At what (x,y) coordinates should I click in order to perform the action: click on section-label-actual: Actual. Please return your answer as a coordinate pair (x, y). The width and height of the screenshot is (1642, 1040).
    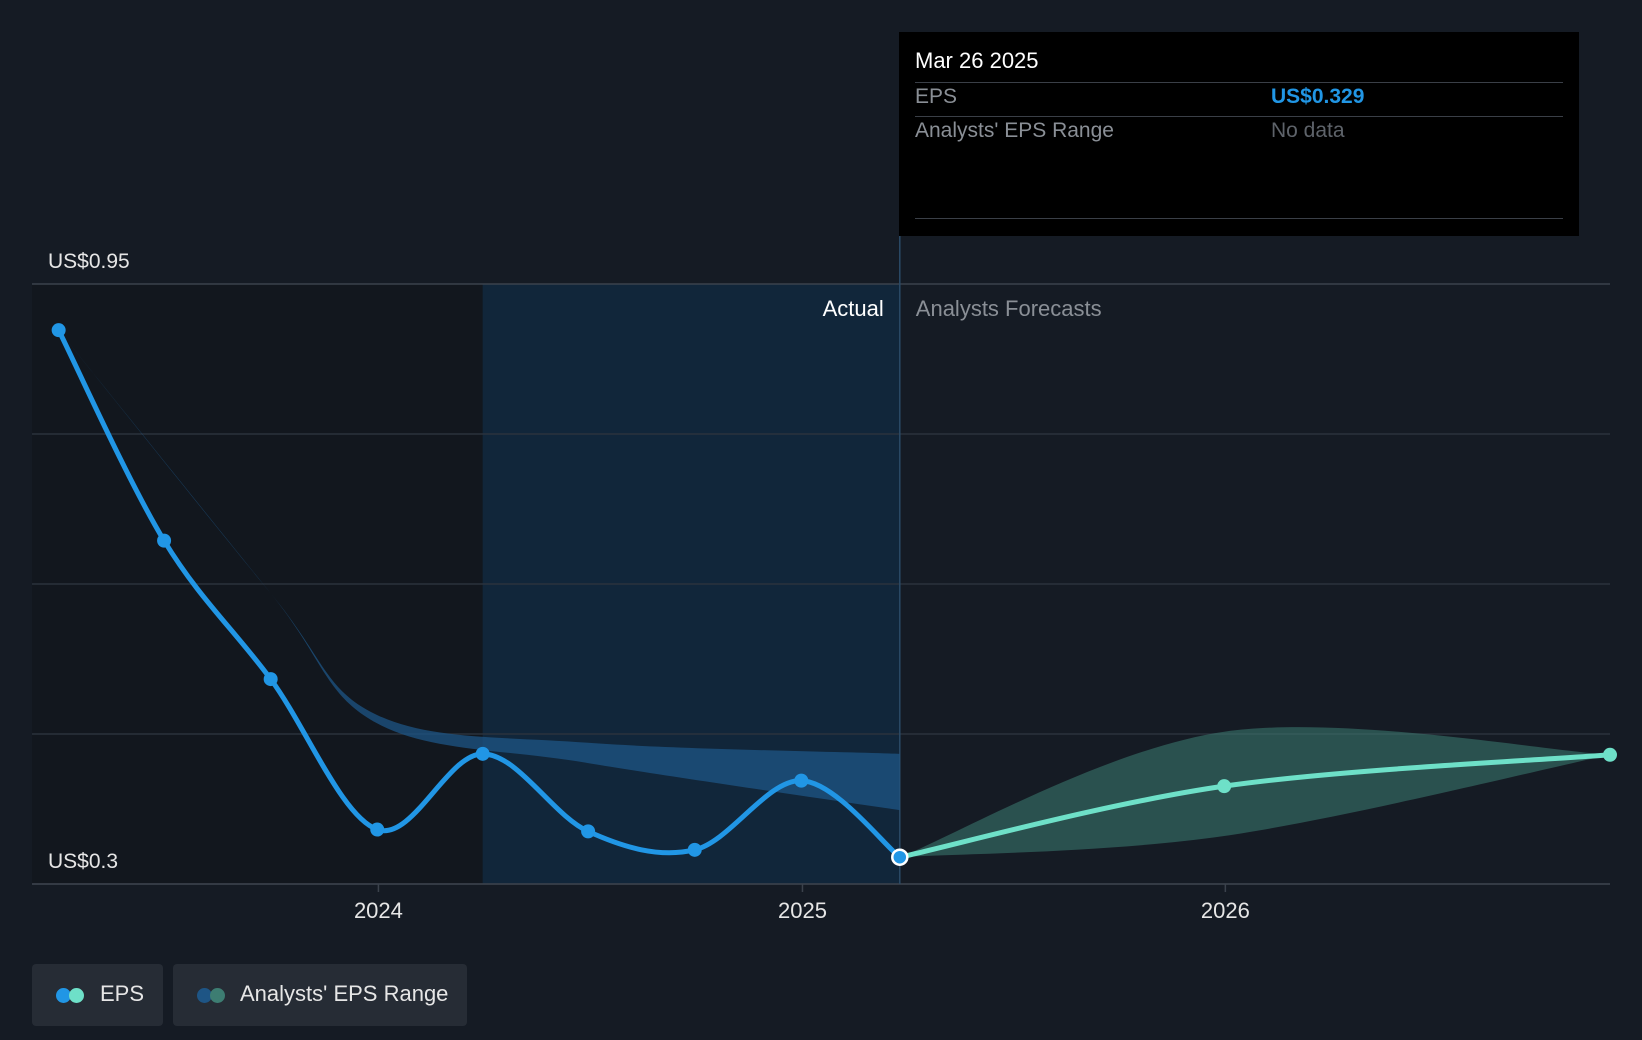
    Looking at the image, I should click on (853, 308).